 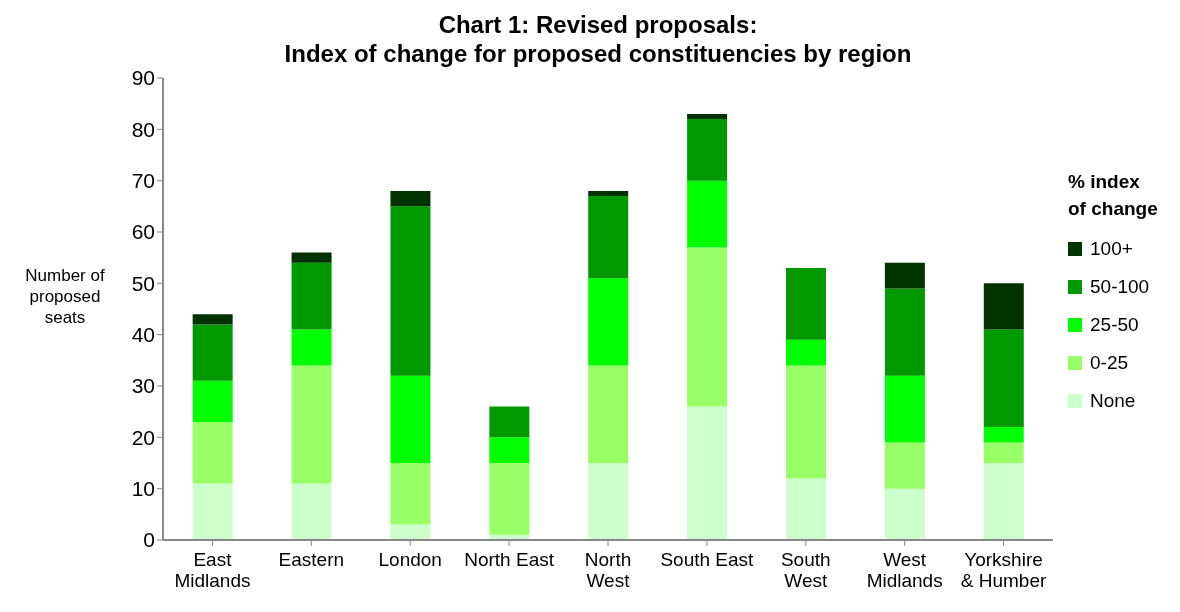 I want to click on y-tick-label: 0, so click(x=149, y=540).